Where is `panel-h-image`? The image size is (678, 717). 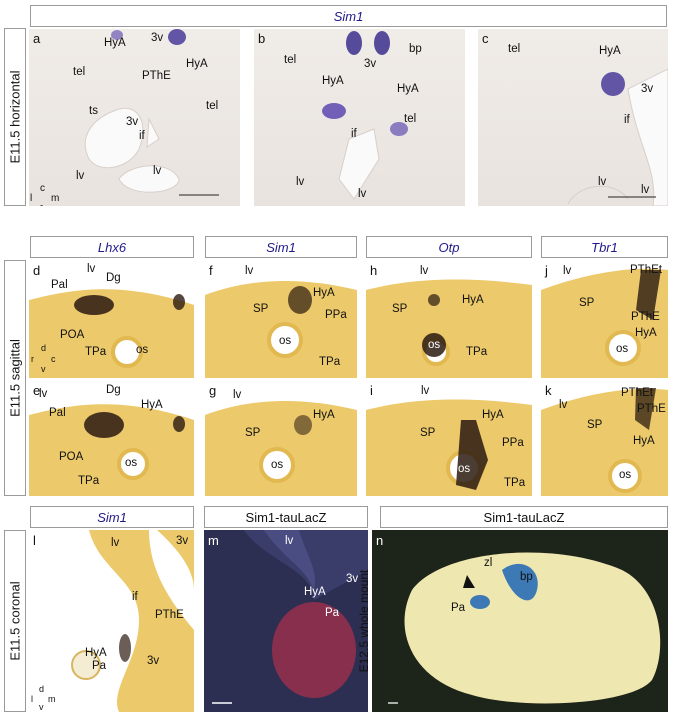 panel-h-image is located at coordinates (449, 319).